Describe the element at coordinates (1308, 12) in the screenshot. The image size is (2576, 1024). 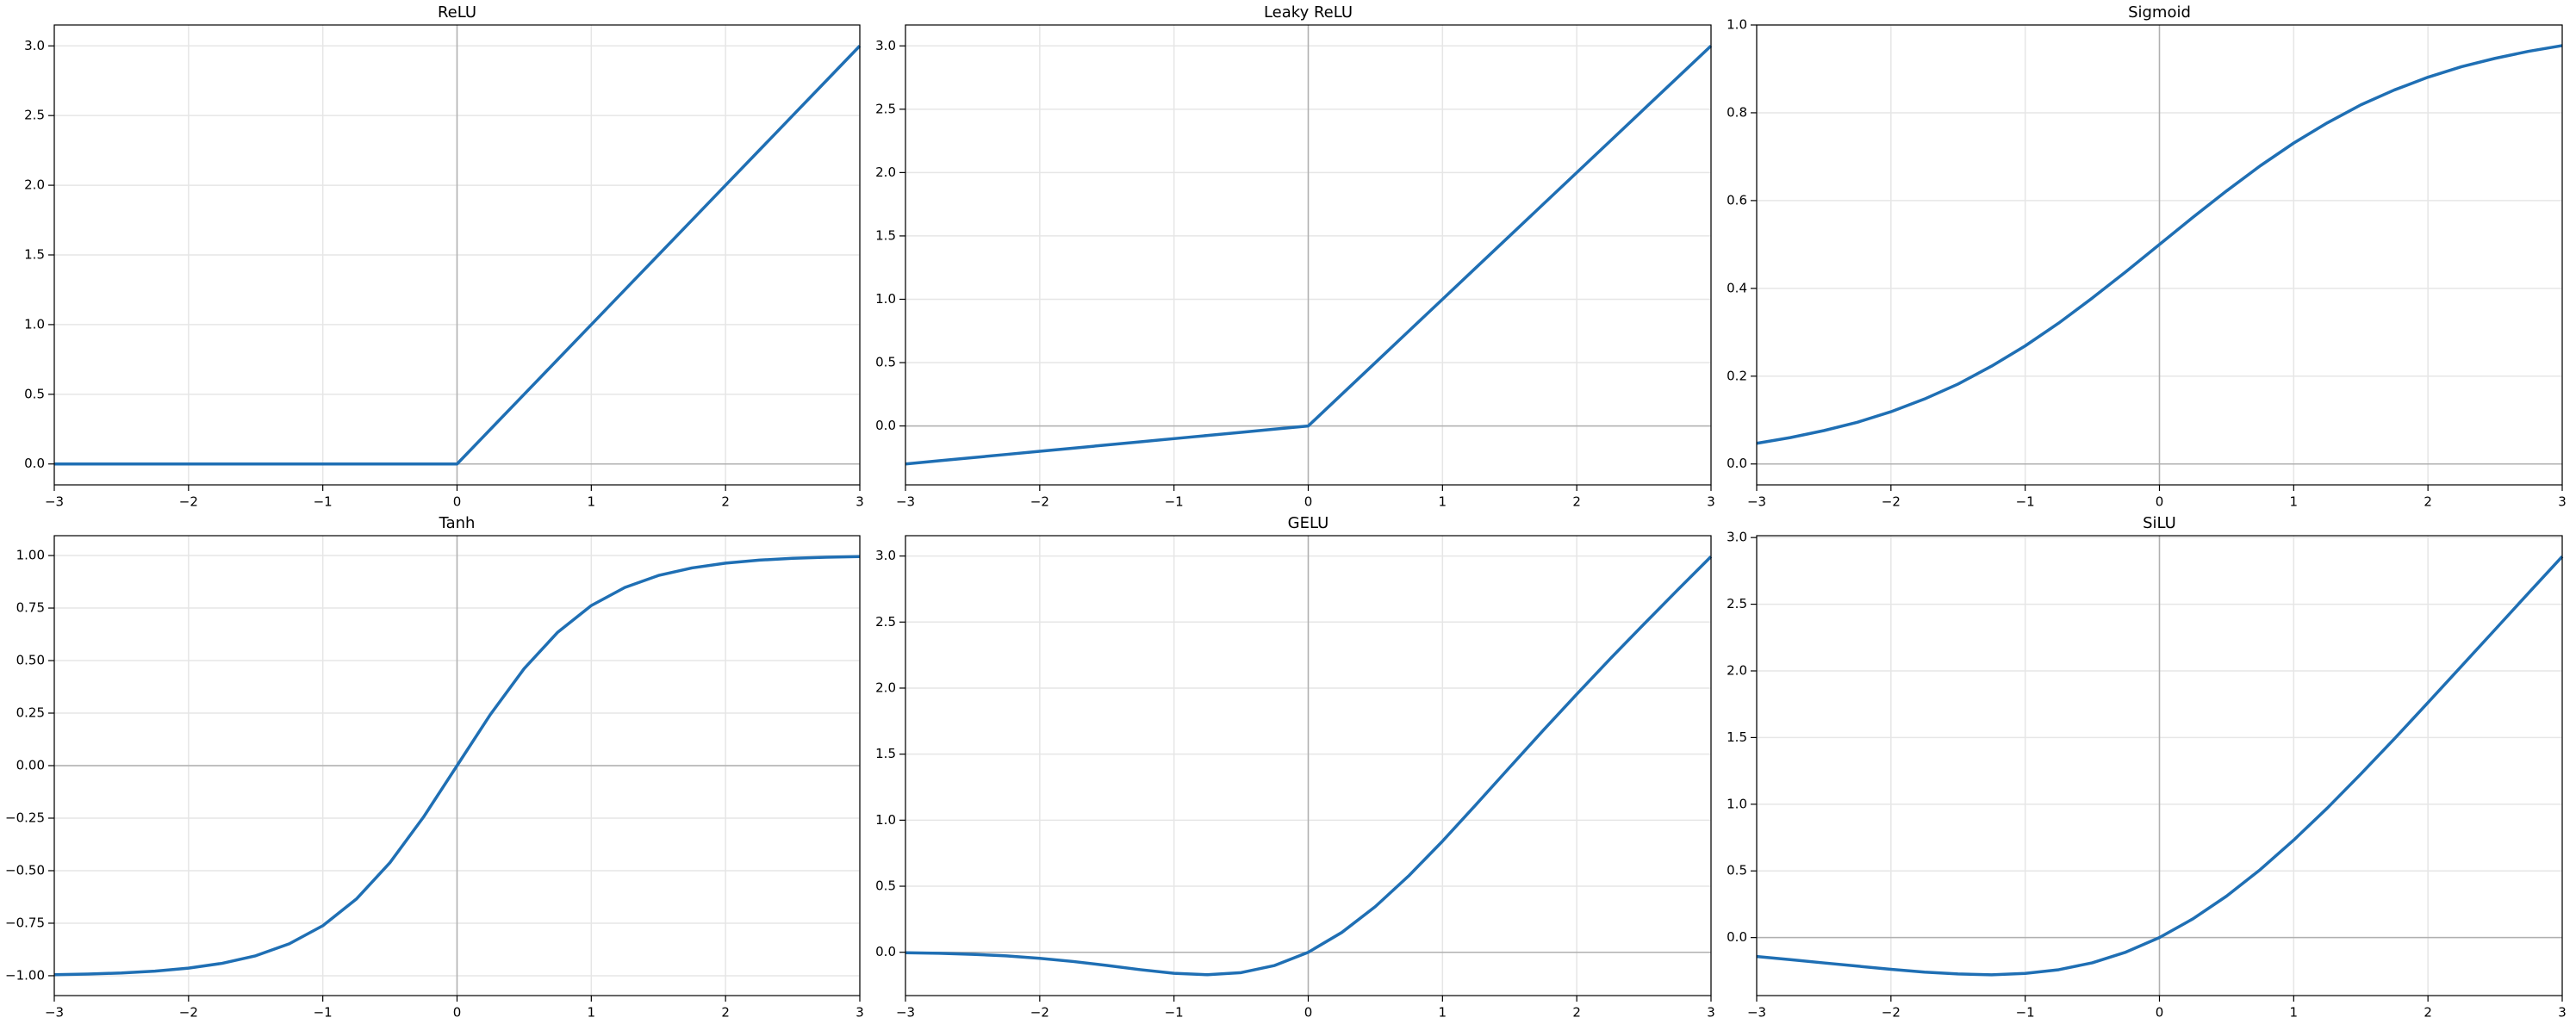
I see `subplot-title: Leaky ReLU` at that location.